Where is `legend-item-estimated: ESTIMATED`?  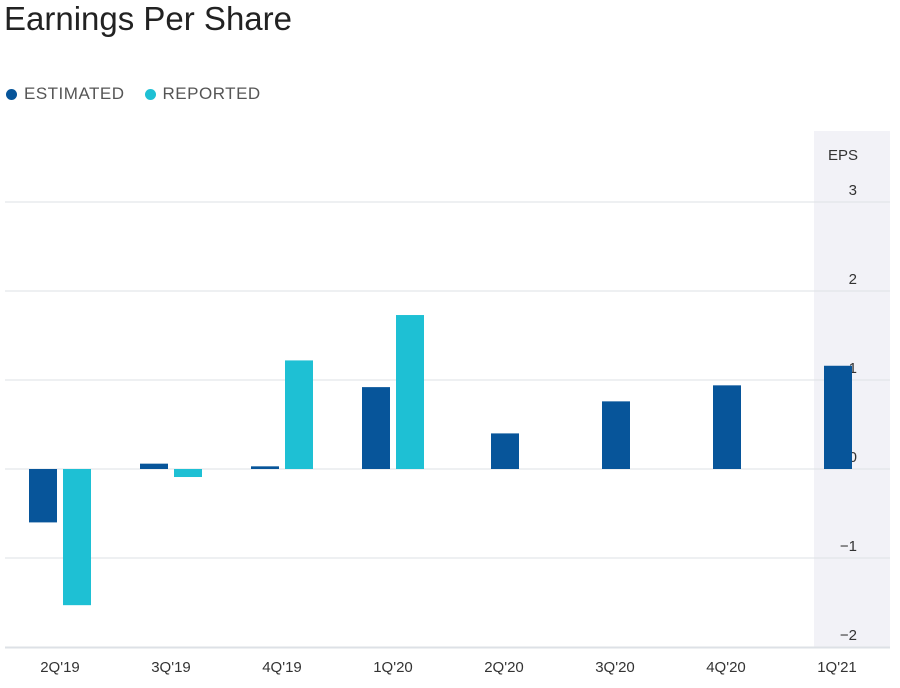
legend-item-estimated: ESTIMATED is located at coordinates (65, 94).